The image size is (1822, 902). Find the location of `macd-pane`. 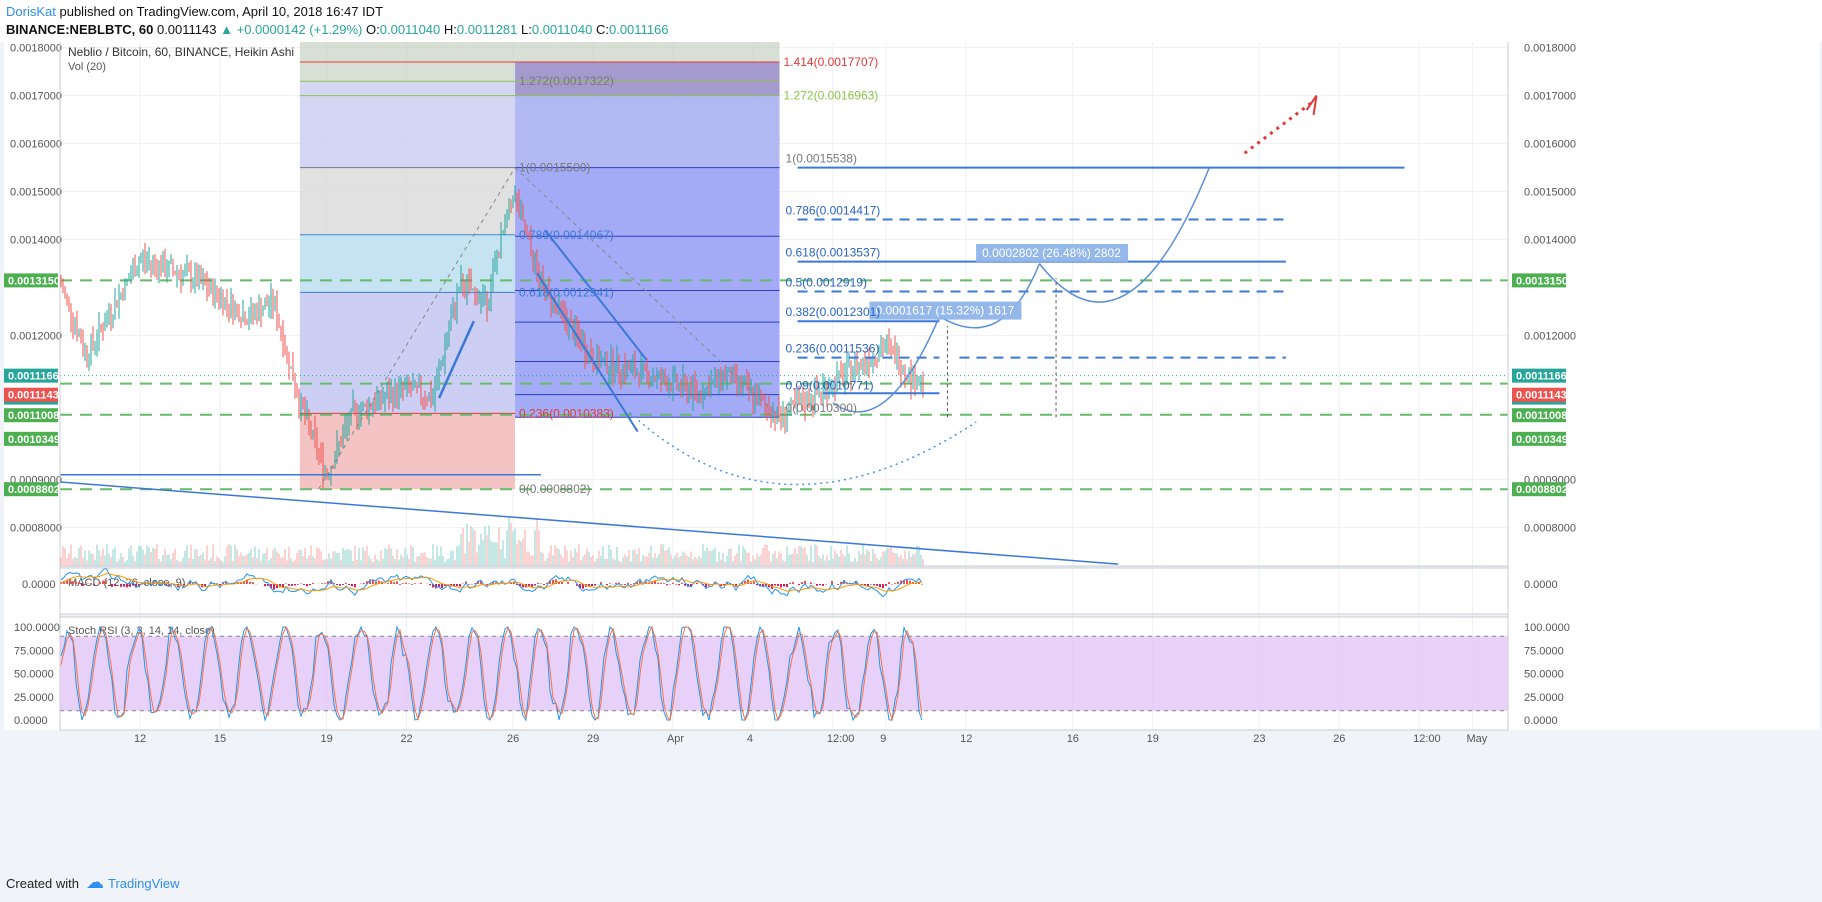

macd-pane is located at coordinates (784, 591).